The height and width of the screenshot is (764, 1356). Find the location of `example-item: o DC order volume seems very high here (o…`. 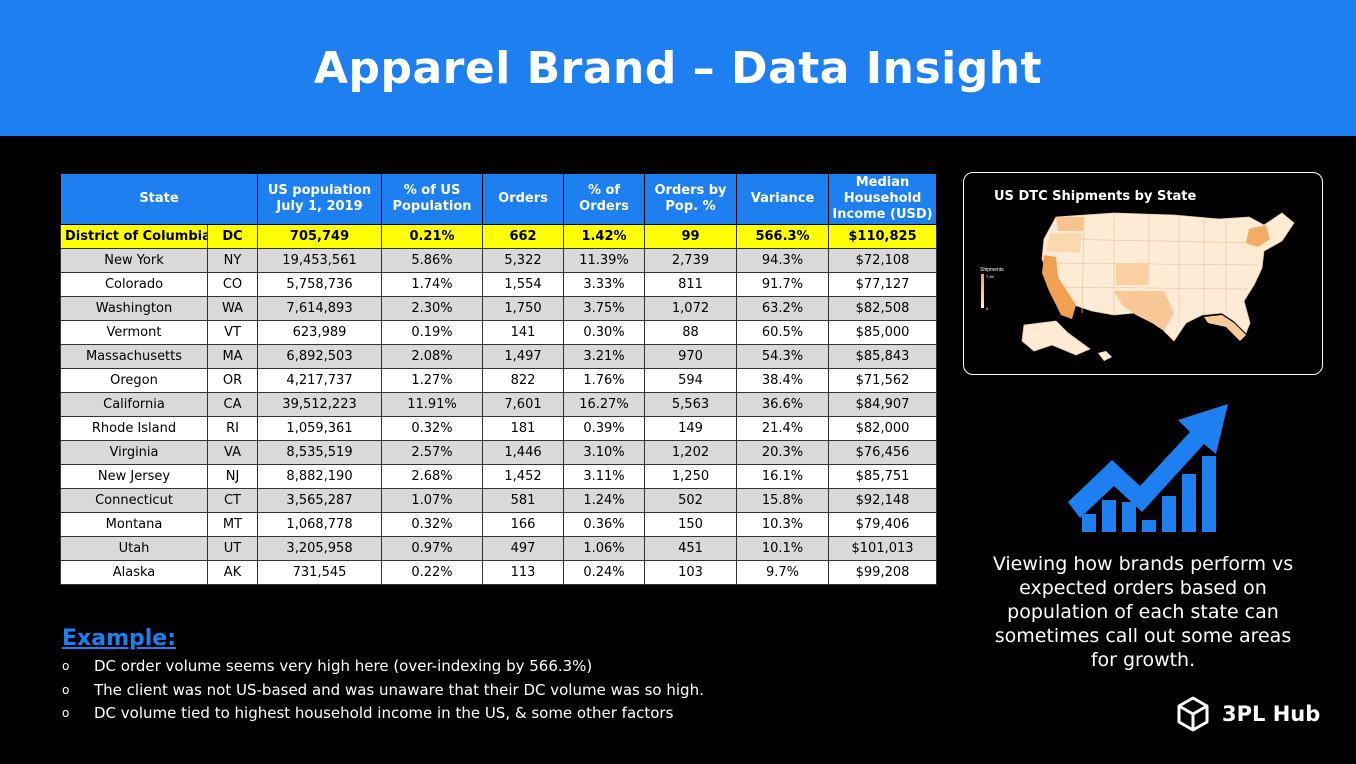

example-item: o DC order volume seems very high here (o… is located at coordinates (383, 667).